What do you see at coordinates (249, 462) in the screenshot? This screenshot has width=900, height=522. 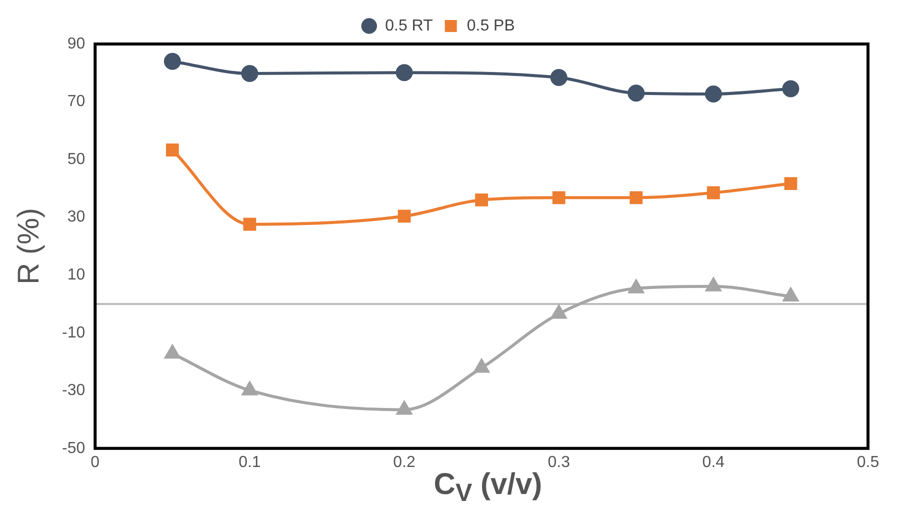 I see `x-tick-label: 0.1` at bounding box center [249, 462].